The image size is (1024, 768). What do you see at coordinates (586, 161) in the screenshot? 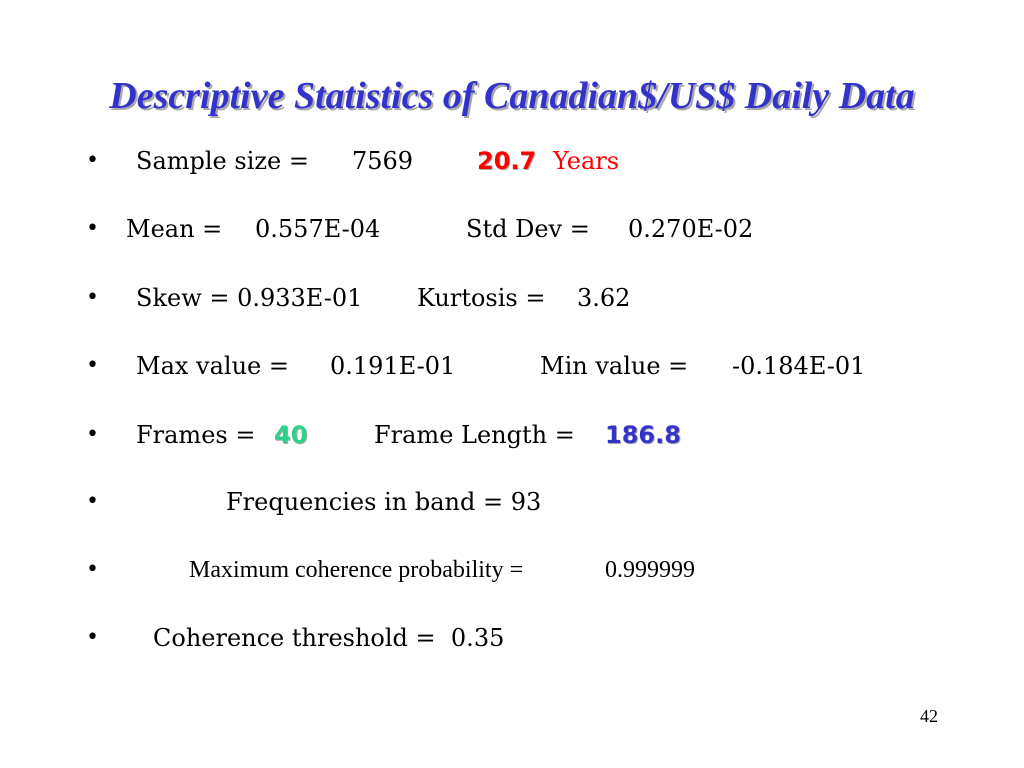
I see `years-word: Years` at bounding box center [586, 161].